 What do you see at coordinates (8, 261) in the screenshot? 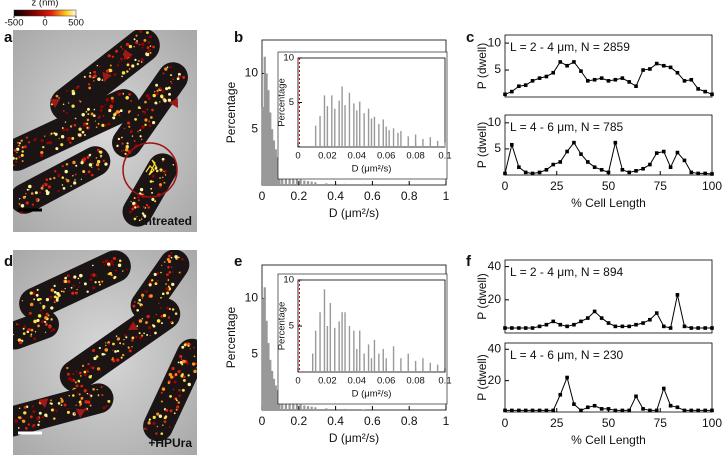
I see `panel-label: d` at bounding box center [8, 261].